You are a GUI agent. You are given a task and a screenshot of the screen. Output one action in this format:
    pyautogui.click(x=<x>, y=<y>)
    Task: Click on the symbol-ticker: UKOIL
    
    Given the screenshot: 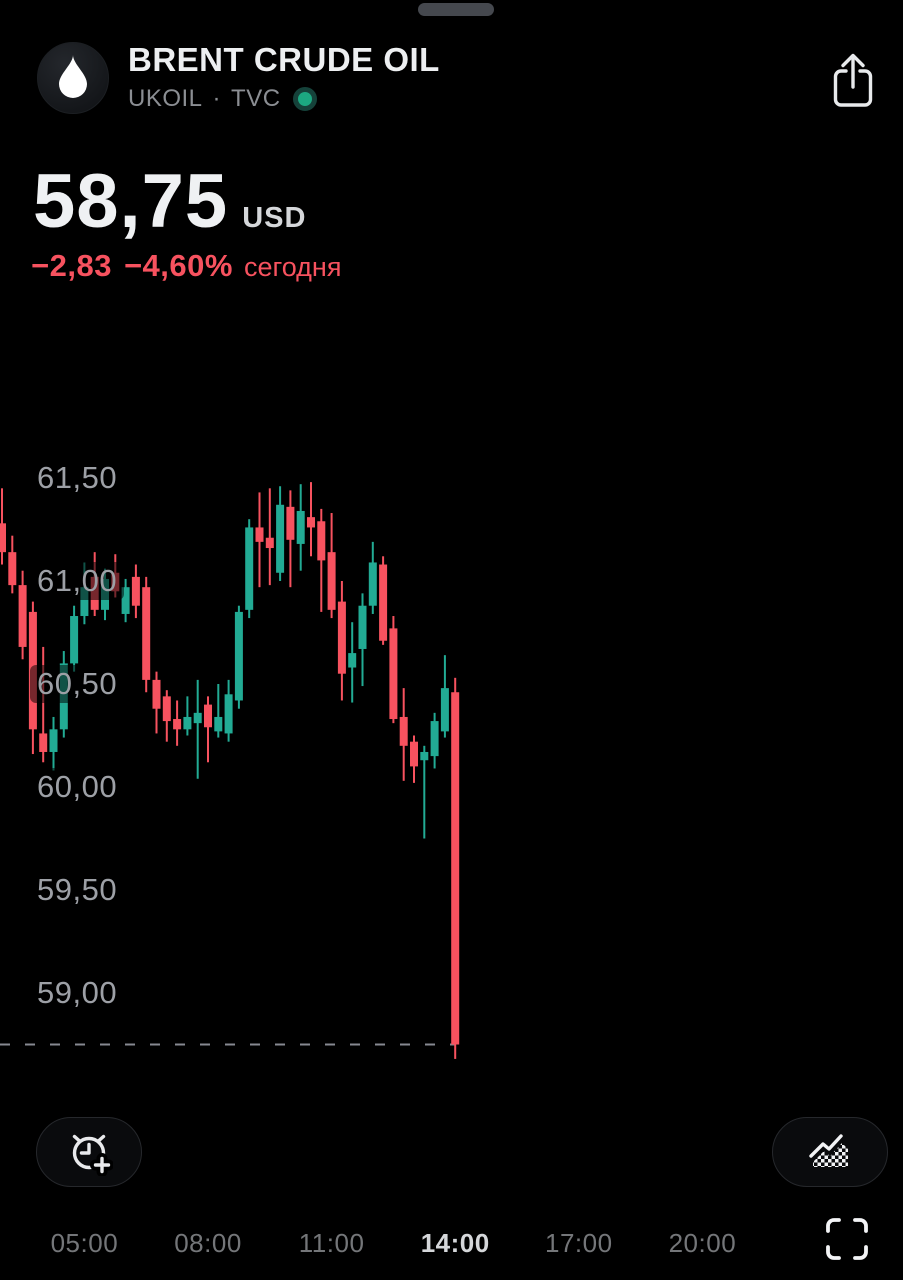 What is the action you would take?
    pyautogui.click(x=165, y=98)
    